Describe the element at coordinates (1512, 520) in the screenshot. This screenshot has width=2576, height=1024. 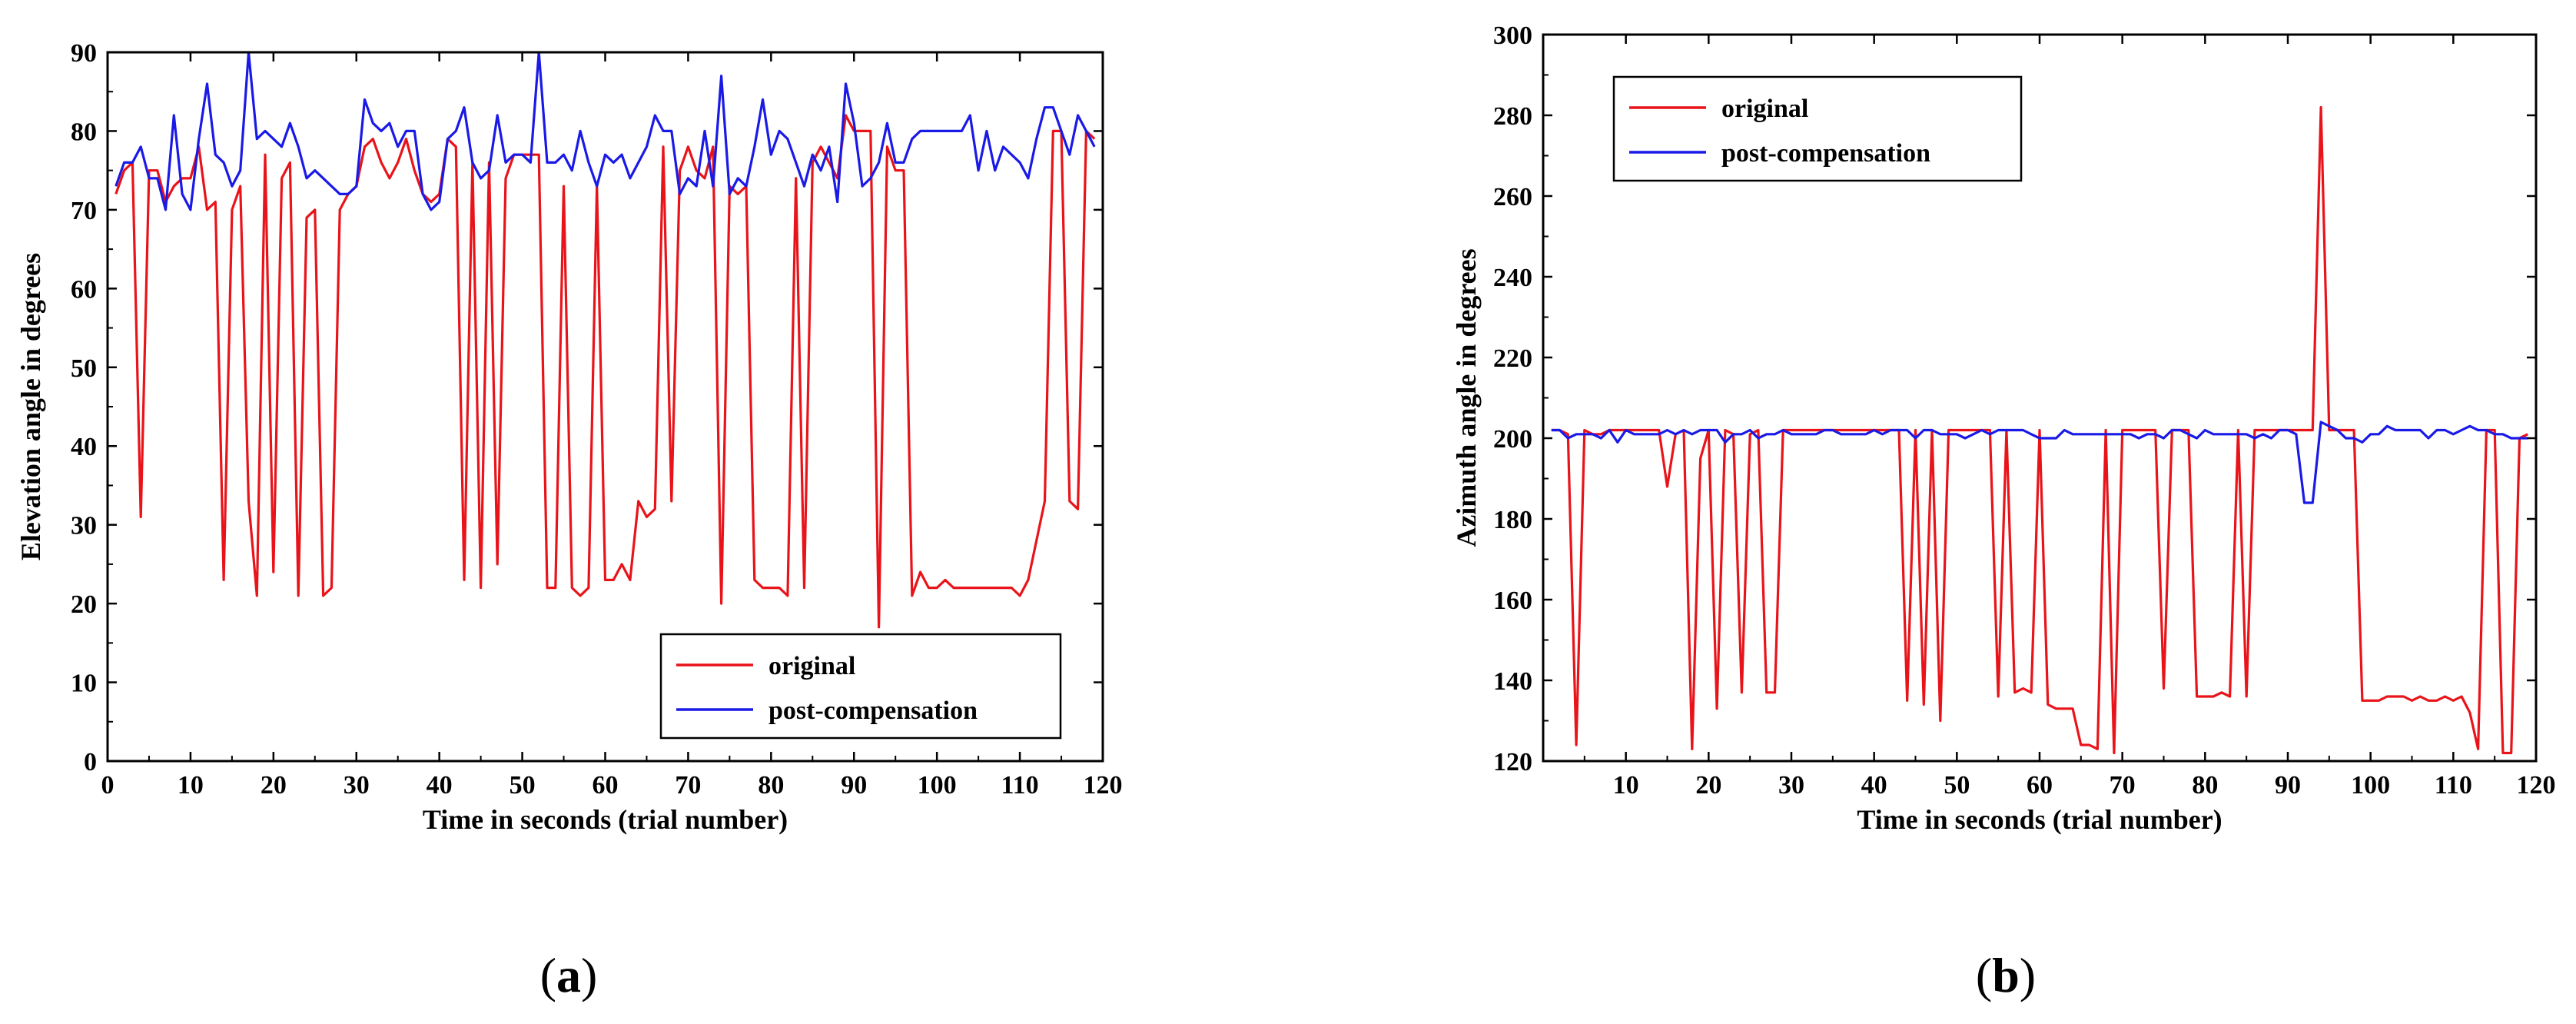
I see `y-tick-label: 180` at that location.